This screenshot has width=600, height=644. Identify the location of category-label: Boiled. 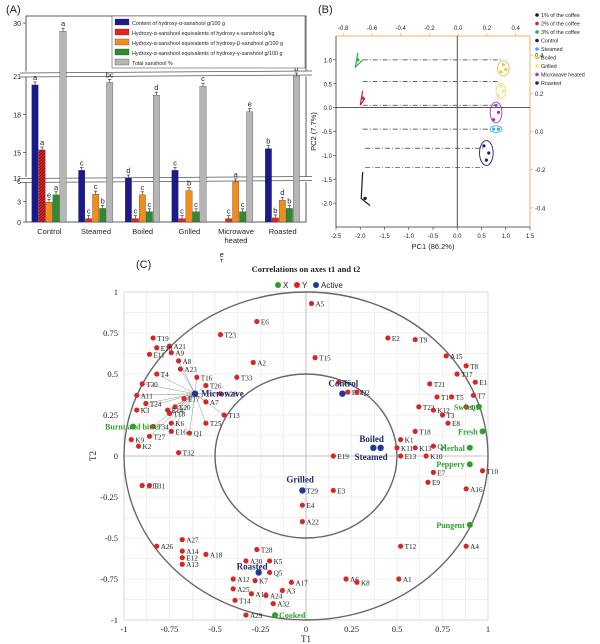
(142, 231).